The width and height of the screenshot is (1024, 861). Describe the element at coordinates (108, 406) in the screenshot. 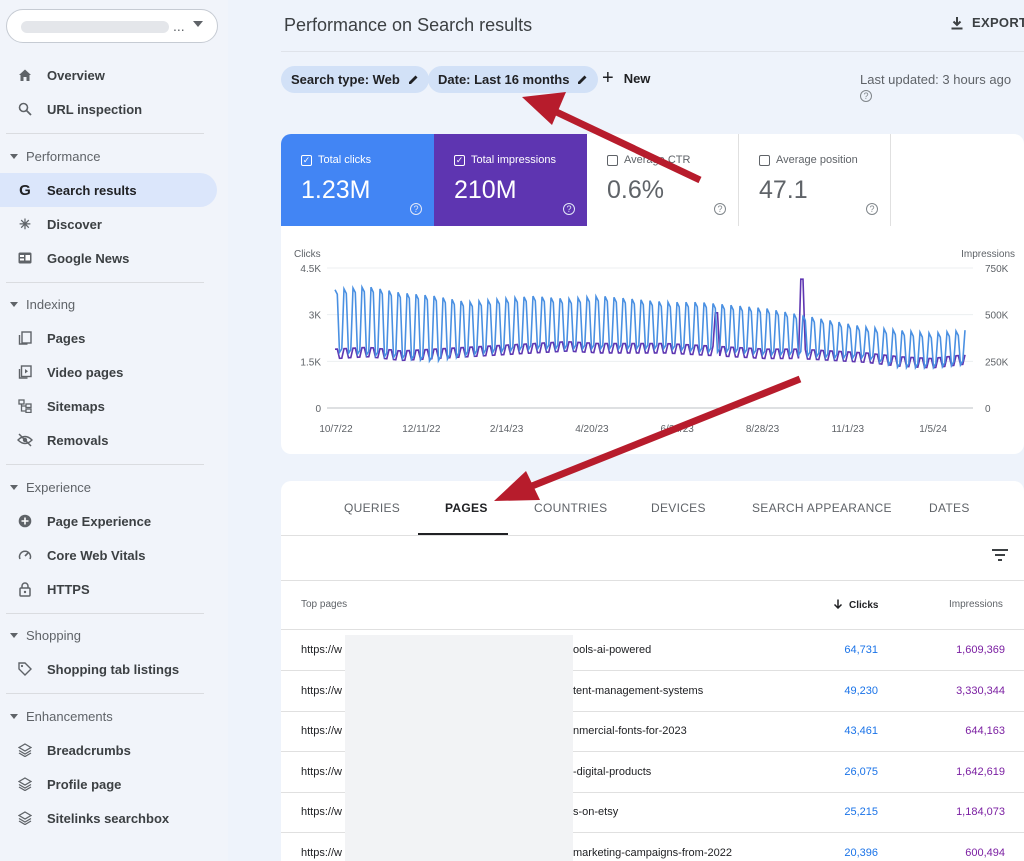

I see `nav-sitemaps: Sitemaps` at that location.